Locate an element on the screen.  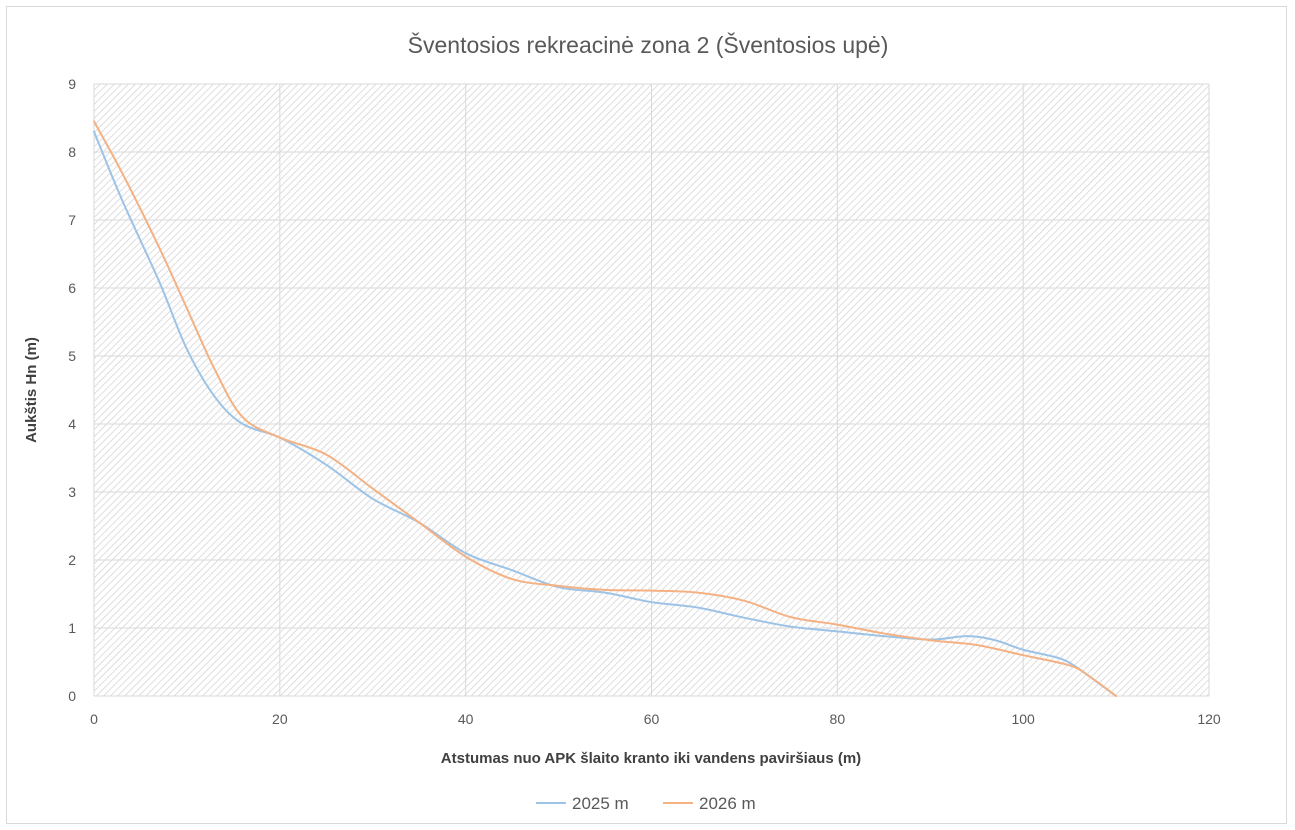
legend: 2025 m 2026 m is located at coordinates (646, 803).